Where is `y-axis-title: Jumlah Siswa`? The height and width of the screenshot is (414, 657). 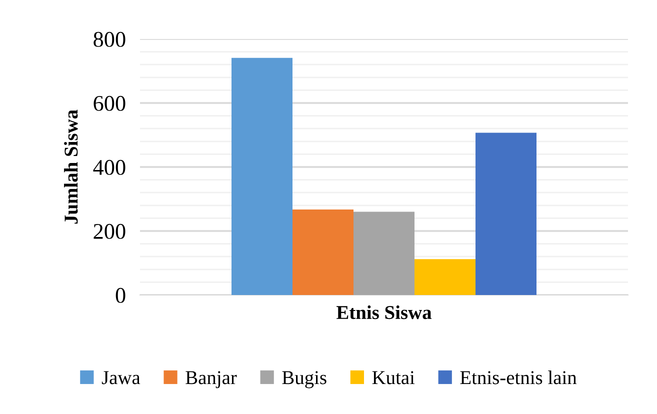 y-axis-title: Jumlah Siswa is located at coordinates (71, 167).